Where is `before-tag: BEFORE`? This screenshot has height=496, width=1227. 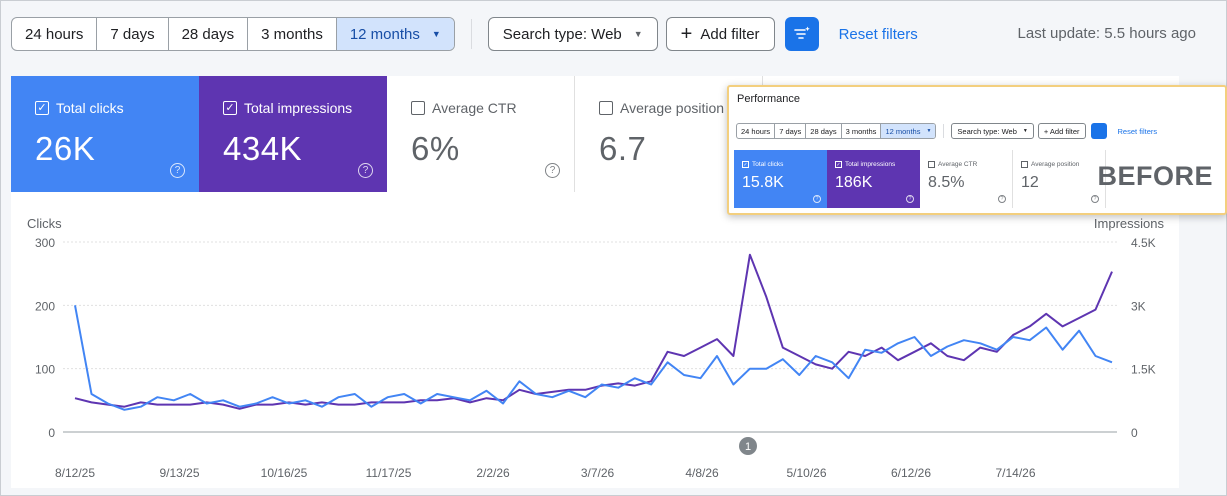 before-tag: BEFORE is located at coordinates (1155, 176).